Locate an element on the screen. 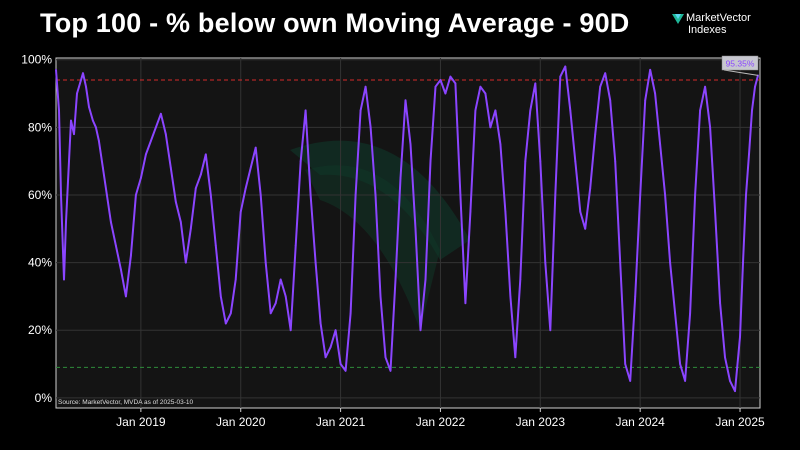 This screenshot has width=800, height=450. brand-name: MarketVector is located at coordinates (718, 18).